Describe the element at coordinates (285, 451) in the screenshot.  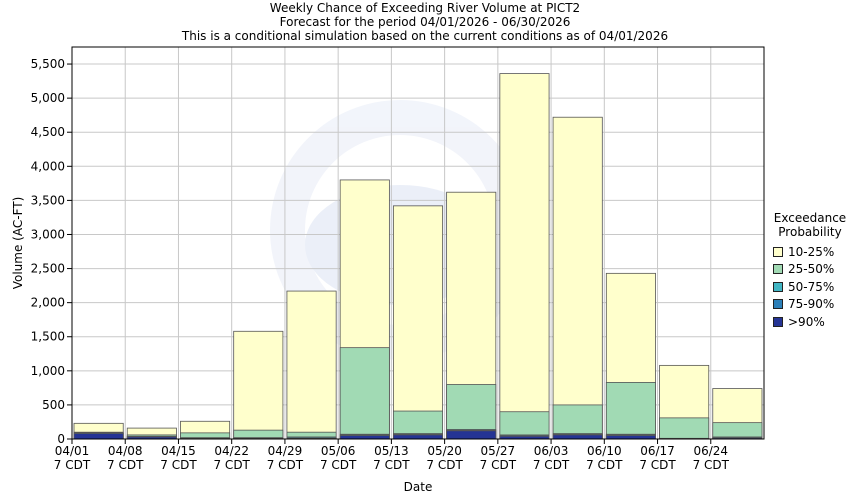
I see `x-tick-label-date: 04/29` at that location.